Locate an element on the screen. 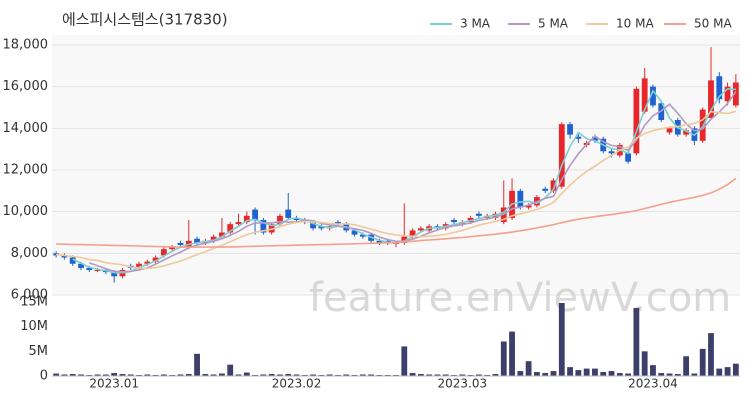 Image resolution: width=750 pixels, height=400 pixels. x-tick-label: 2023.03 is located at coordinates (463, 384).